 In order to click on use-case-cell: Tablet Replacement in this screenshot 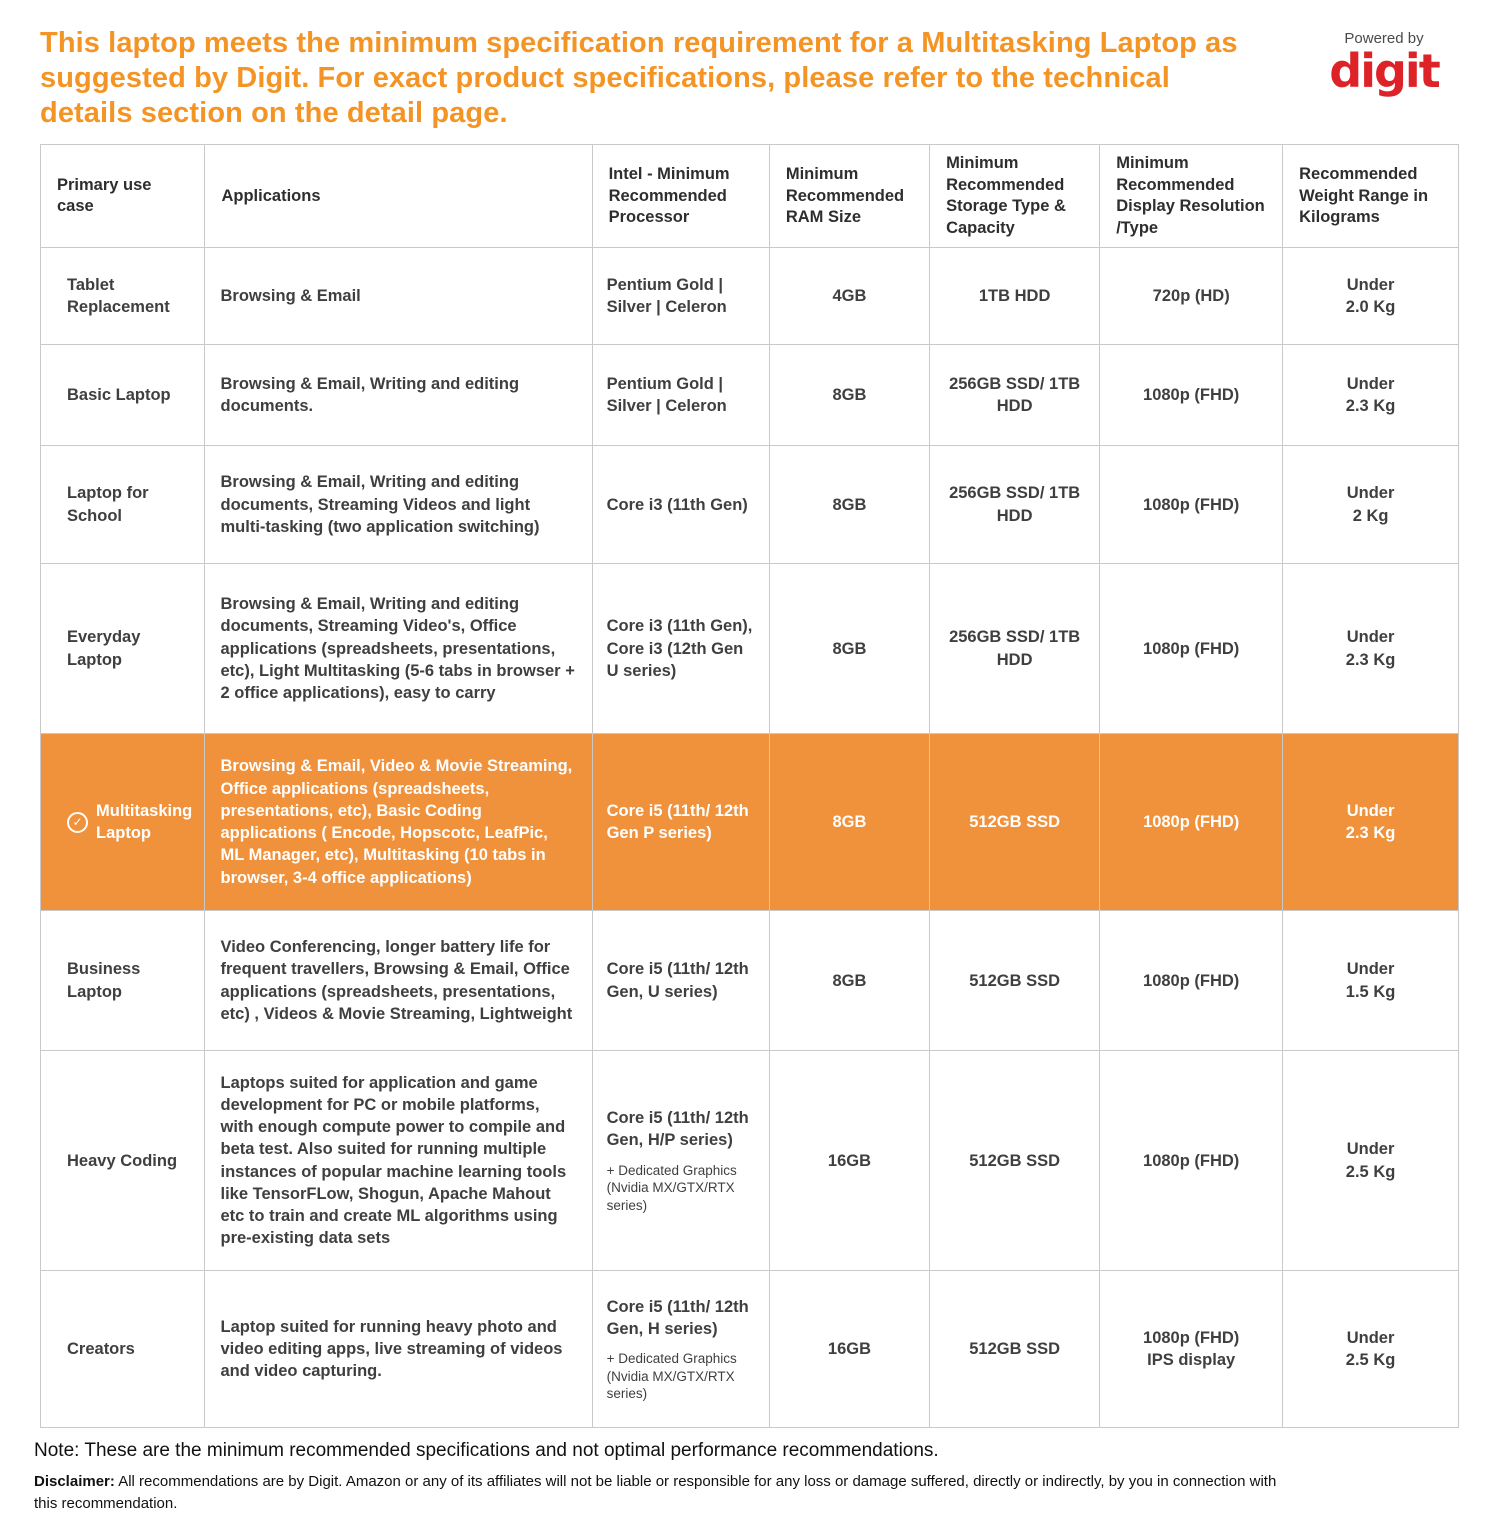, I will do `click(122, 296)`.